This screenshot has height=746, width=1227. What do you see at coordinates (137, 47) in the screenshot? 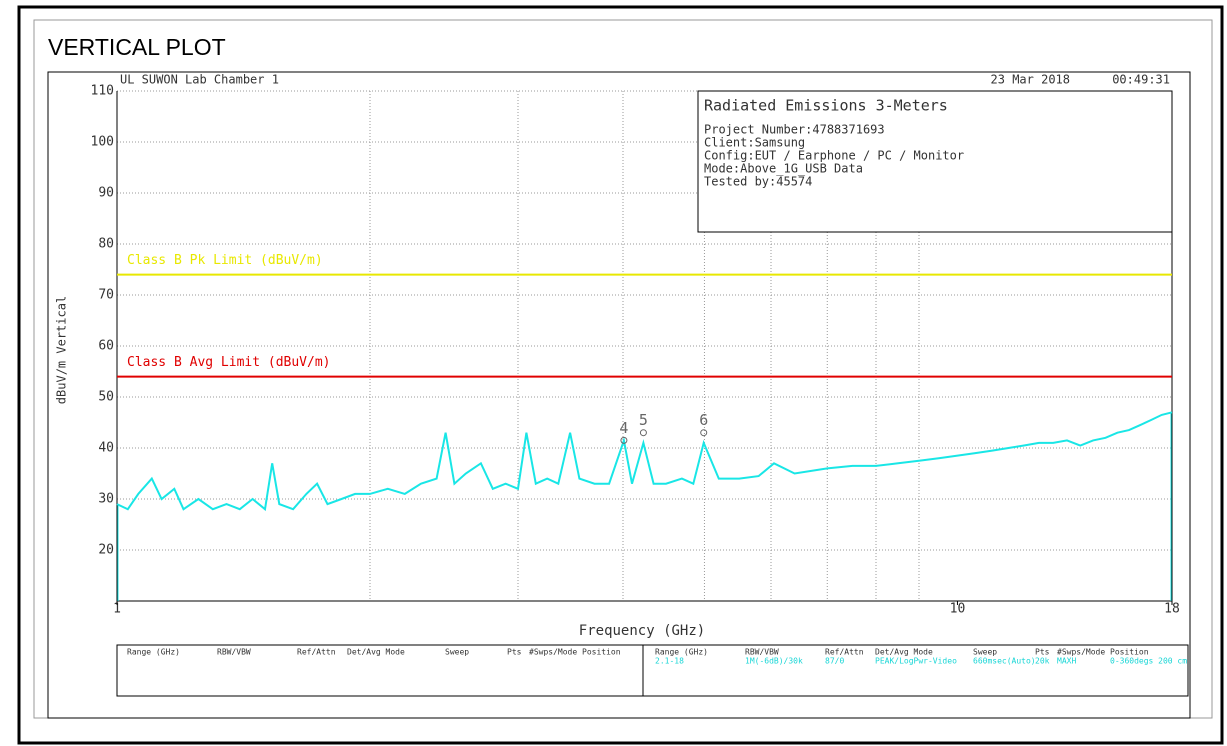
I see `page-title: VERTICAL PLOT` at bounding box center [137, 47].